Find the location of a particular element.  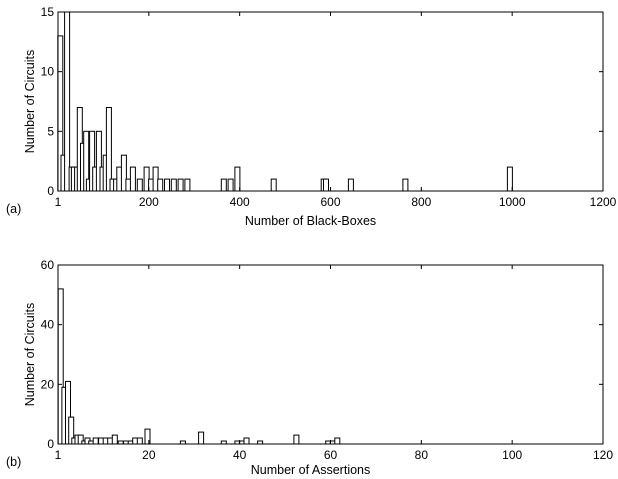

x-axis-label: Number of Black-Boxes is located at coordinates (310, 221).